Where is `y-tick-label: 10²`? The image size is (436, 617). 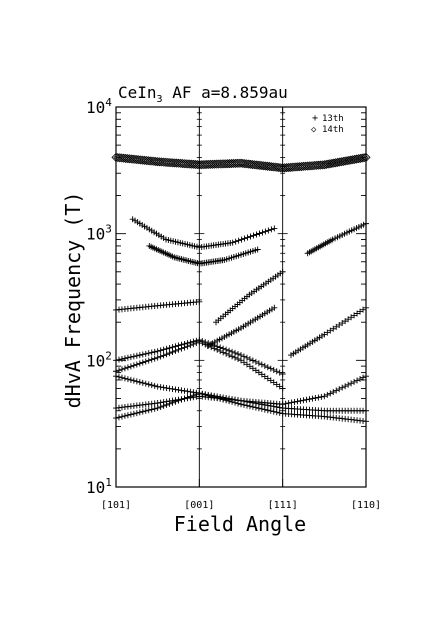 y-tick-label: 10² is located at coordinates (99, 359).